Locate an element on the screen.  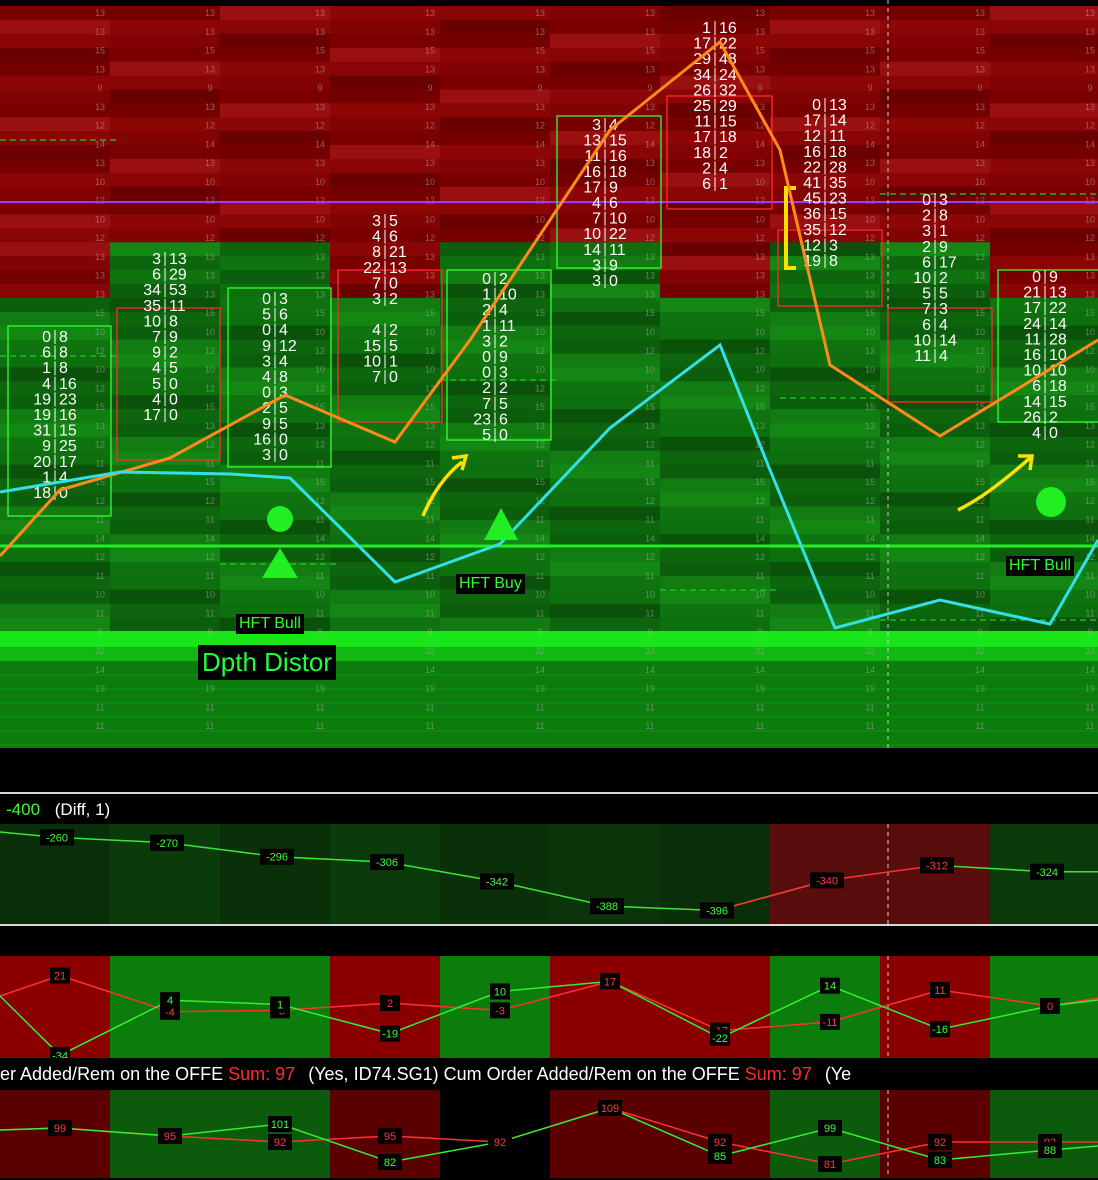
footprint-ask: 8 is located at coordinates (63, 368).